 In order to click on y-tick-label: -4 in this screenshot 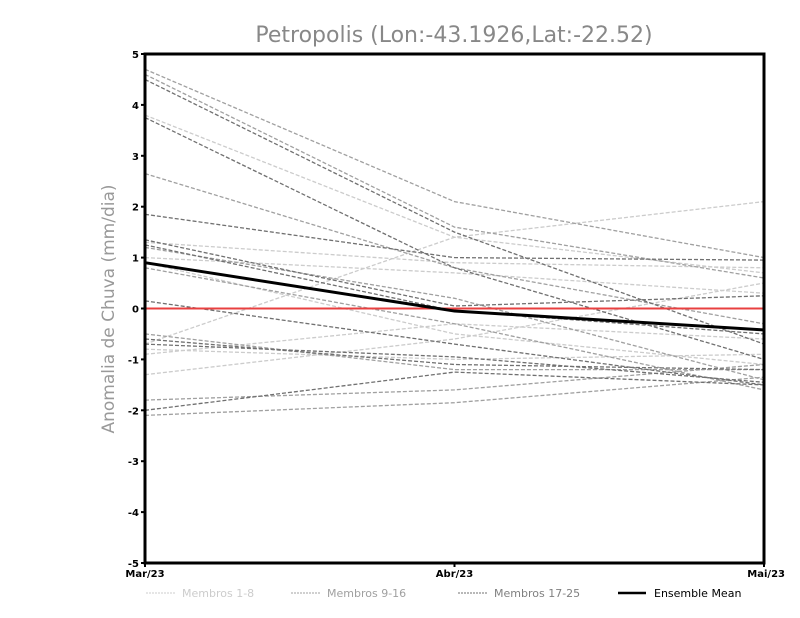, I will do `click(133, 513)`.